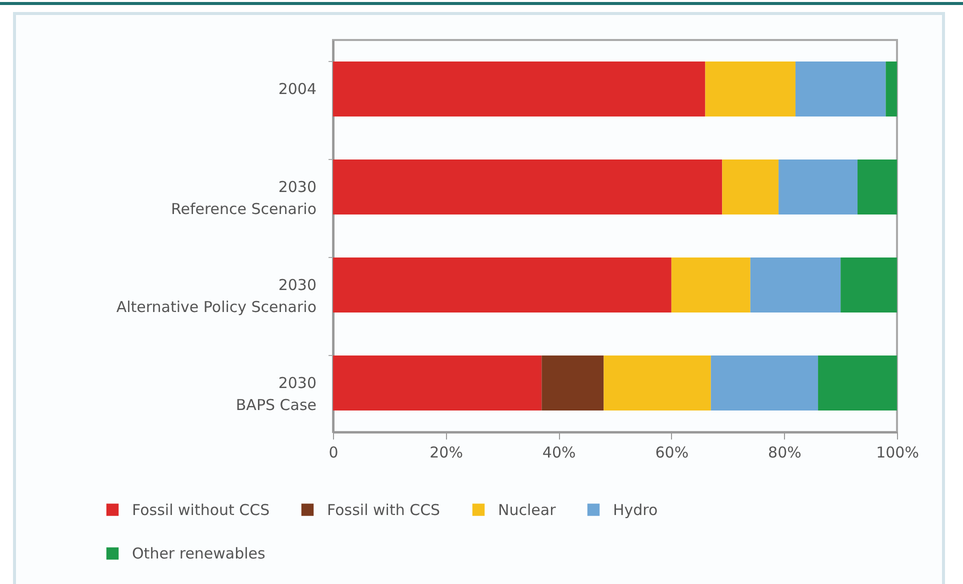 This screenshot has width=963, height=584. Describe the element at coordinates (383, 509) in the screenshot. I see `legend-label: Fossil with CCS` at that location.